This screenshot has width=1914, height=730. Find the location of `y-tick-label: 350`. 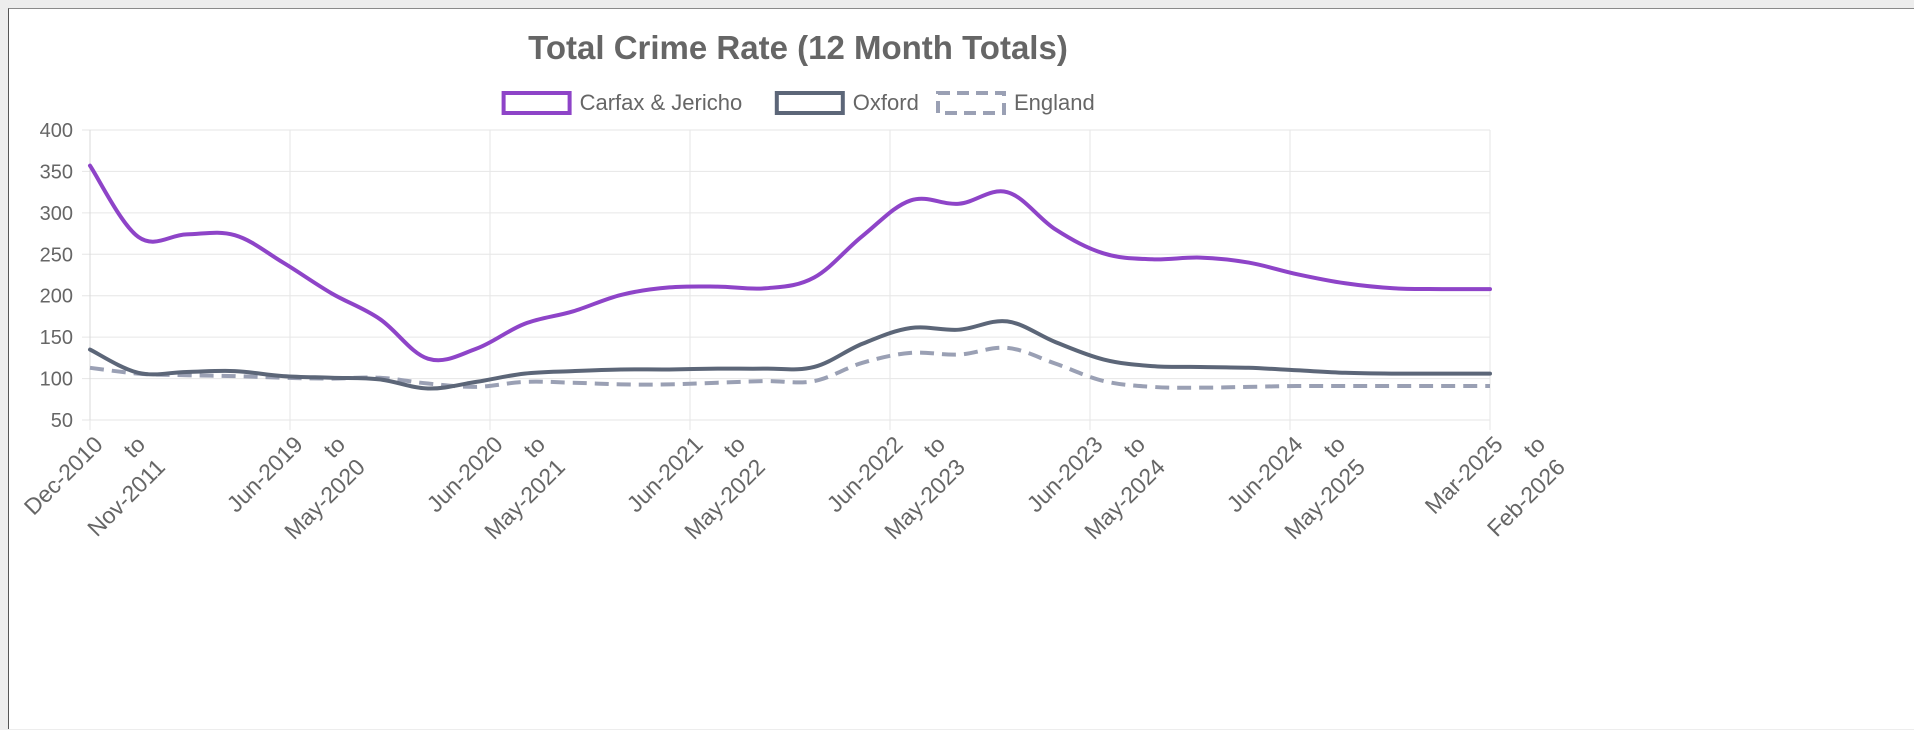

y-tick-label: 350 is located at coordinates (56, 172).